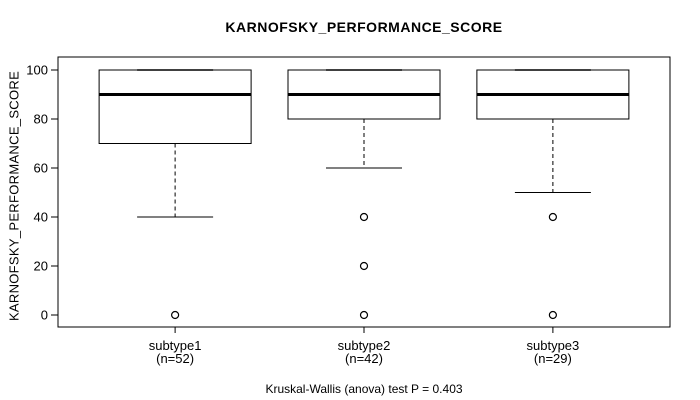 The image size is (700, 400). I want to click on y-tick-label: 40, so click(41, 217).